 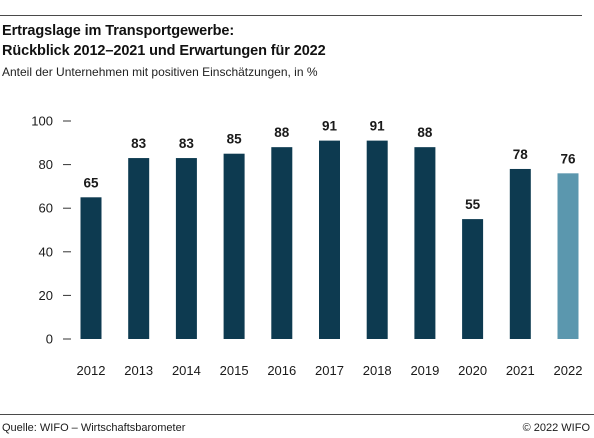 What do you see at coordinates (118, 31) in the screenshot?
I see `chart-title-line-1: Ertragslage im Transportgewerbe:` at bounding box center [118, 31].